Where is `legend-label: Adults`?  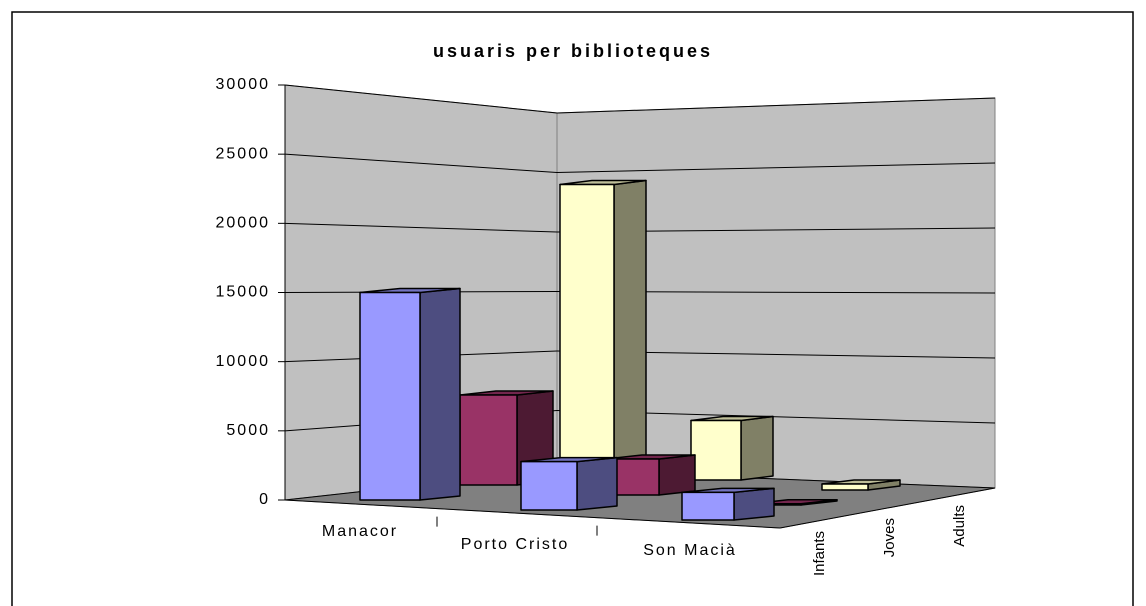
legend-label: Adults is located at coordinates (959, 526).